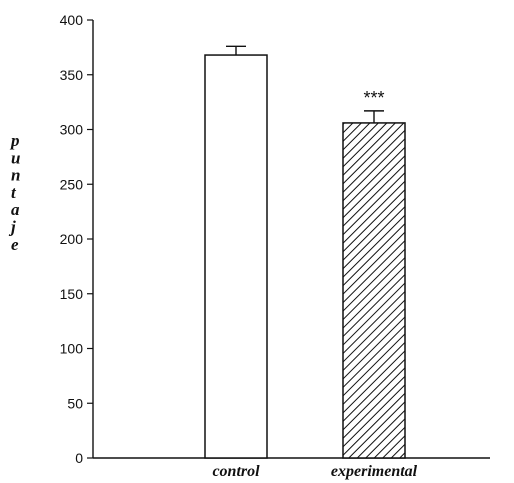  I want to click on y-axis-label-letter: u, so click(15, 157).